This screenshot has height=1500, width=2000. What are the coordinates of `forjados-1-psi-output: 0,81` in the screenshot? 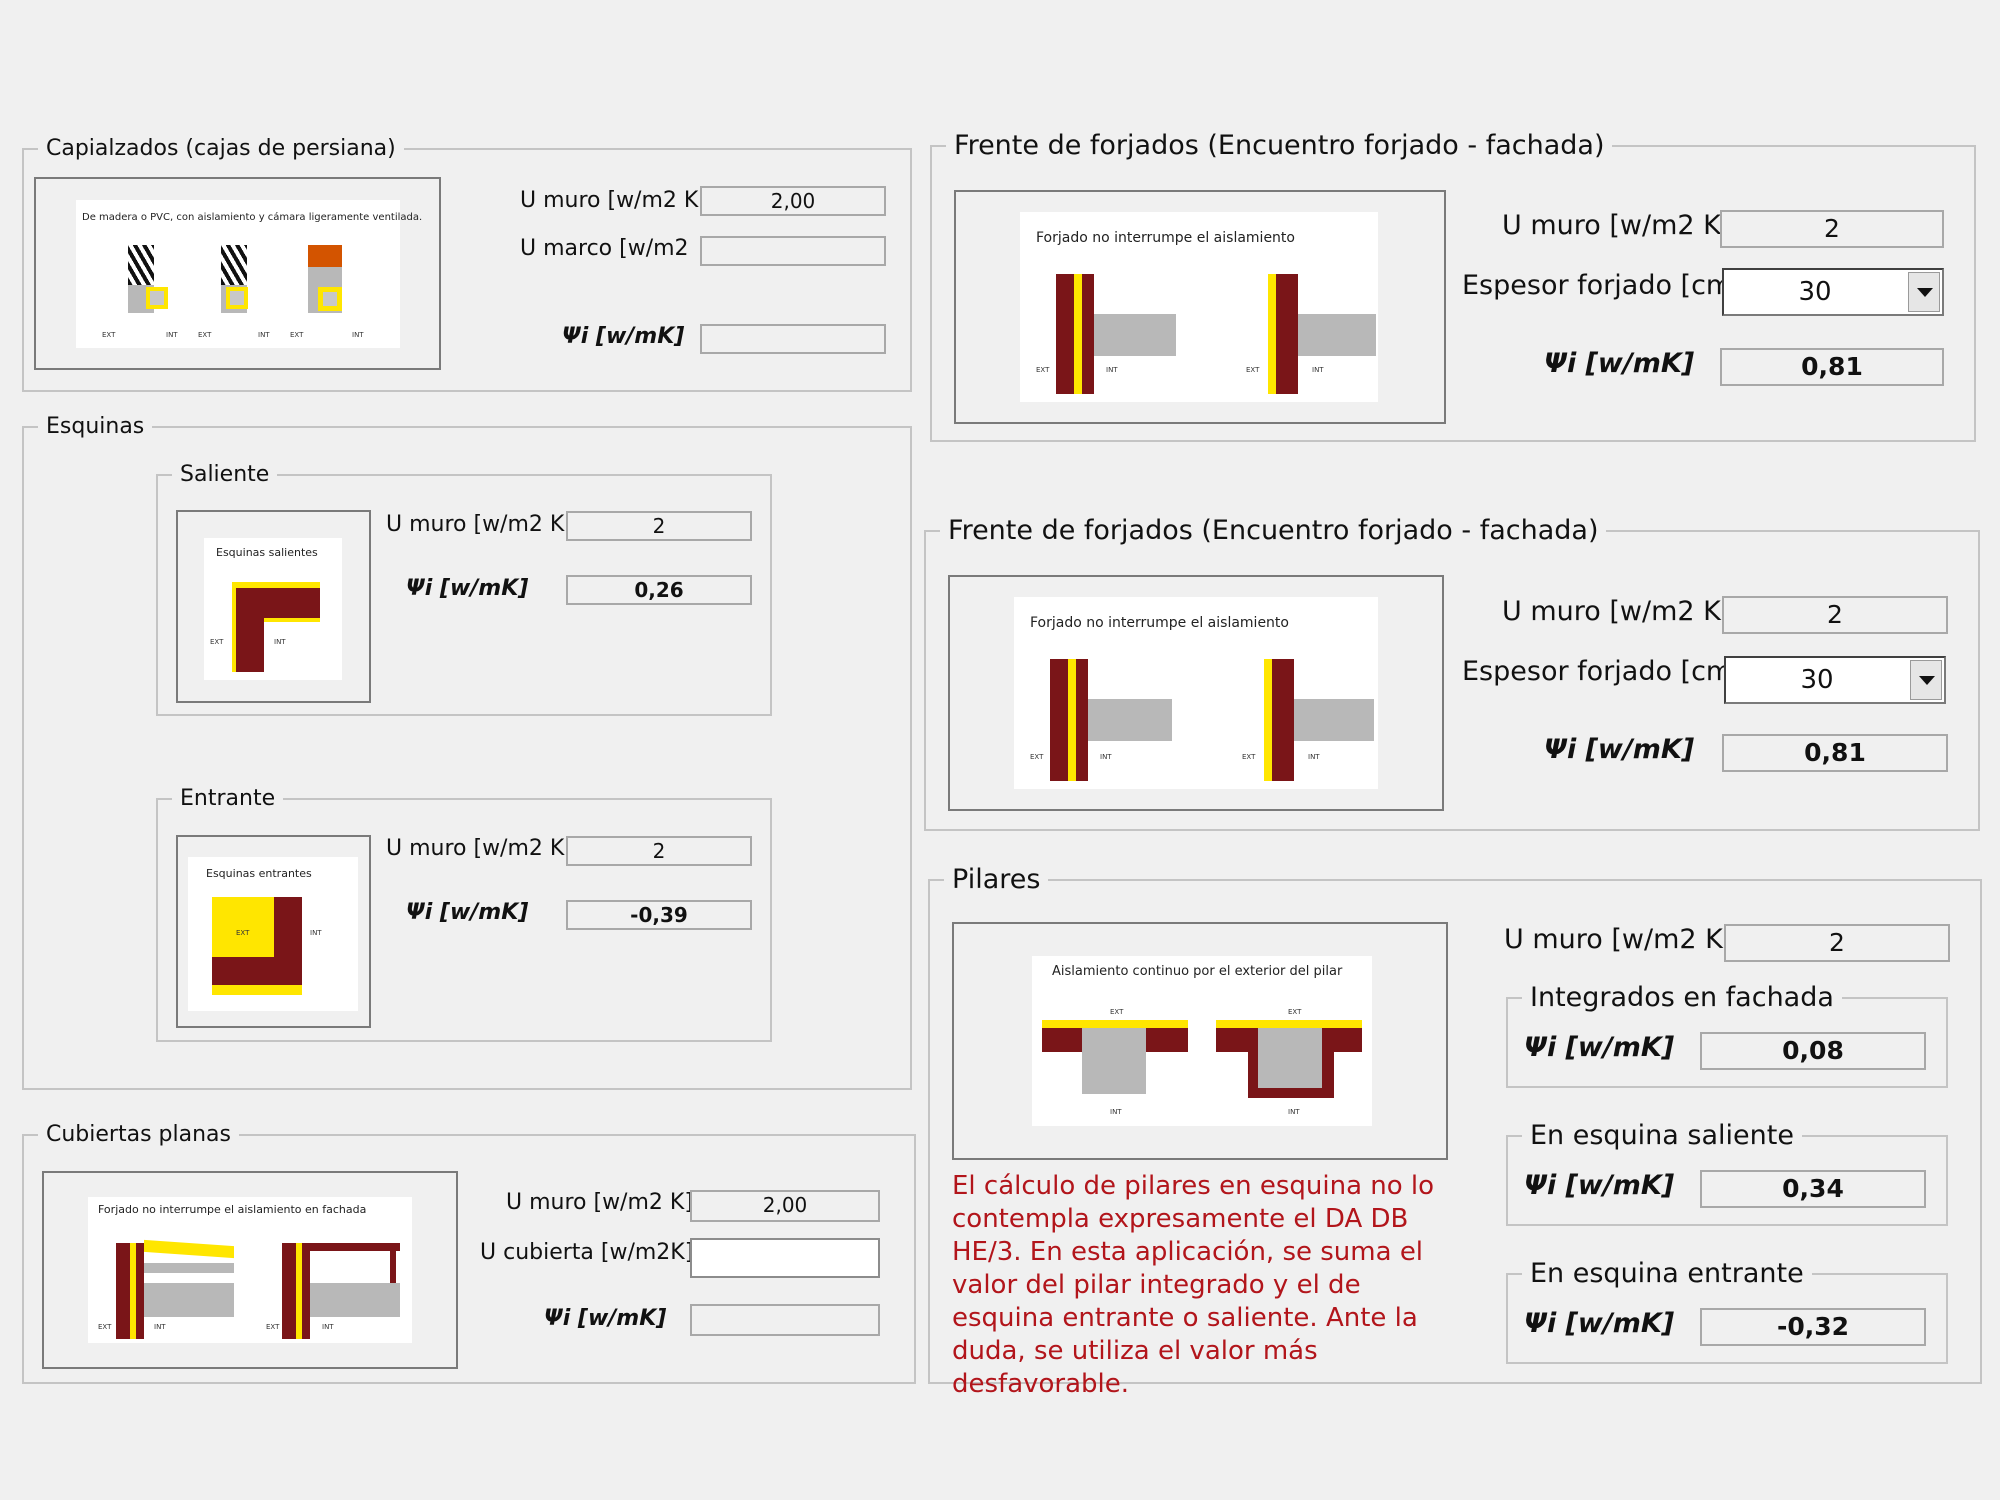 It's located at (1832, 367).